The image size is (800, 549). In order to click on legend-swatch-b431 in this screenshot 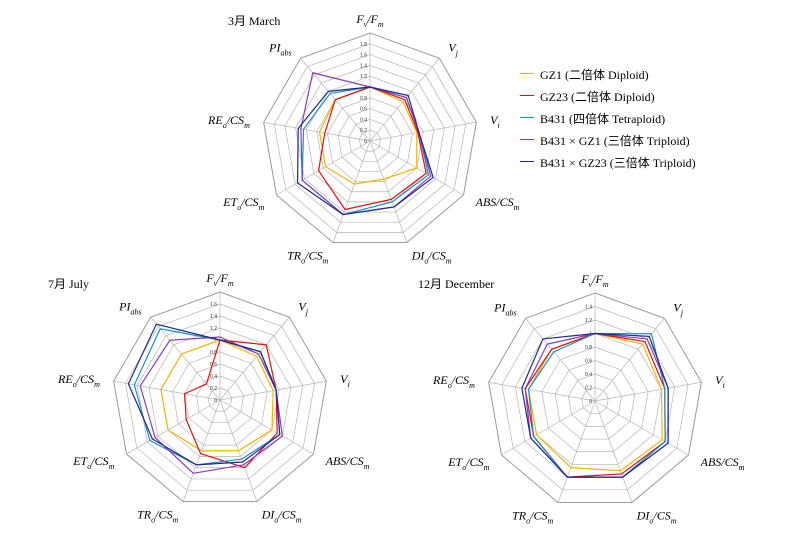, I will do `click(527, 117)`.